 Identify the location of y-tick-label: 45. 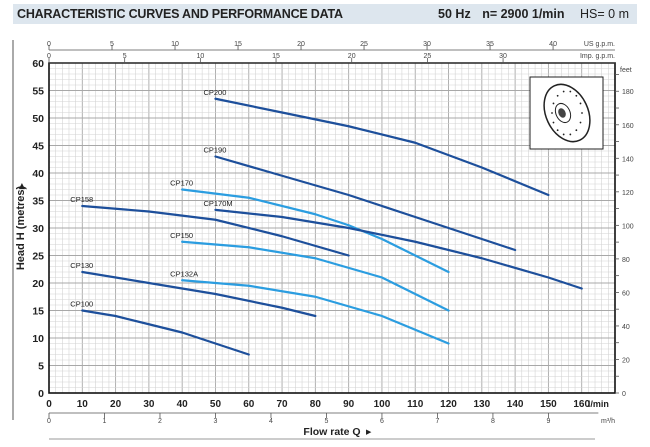
(38, 147).